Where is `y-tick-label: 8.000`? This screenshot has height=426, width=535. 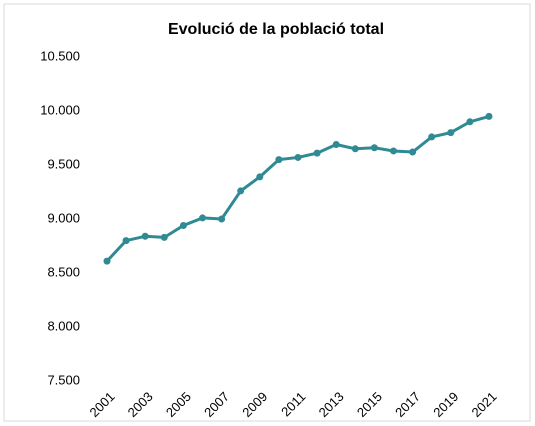
y-tick-label: 8.000 is located at coordinates (63, 325).